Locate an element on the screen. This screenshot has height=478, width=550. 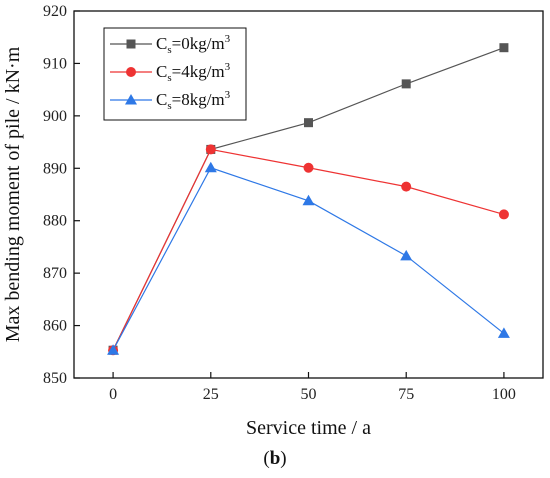
y-tick-label: 910 is located at coordinates (55, 63).